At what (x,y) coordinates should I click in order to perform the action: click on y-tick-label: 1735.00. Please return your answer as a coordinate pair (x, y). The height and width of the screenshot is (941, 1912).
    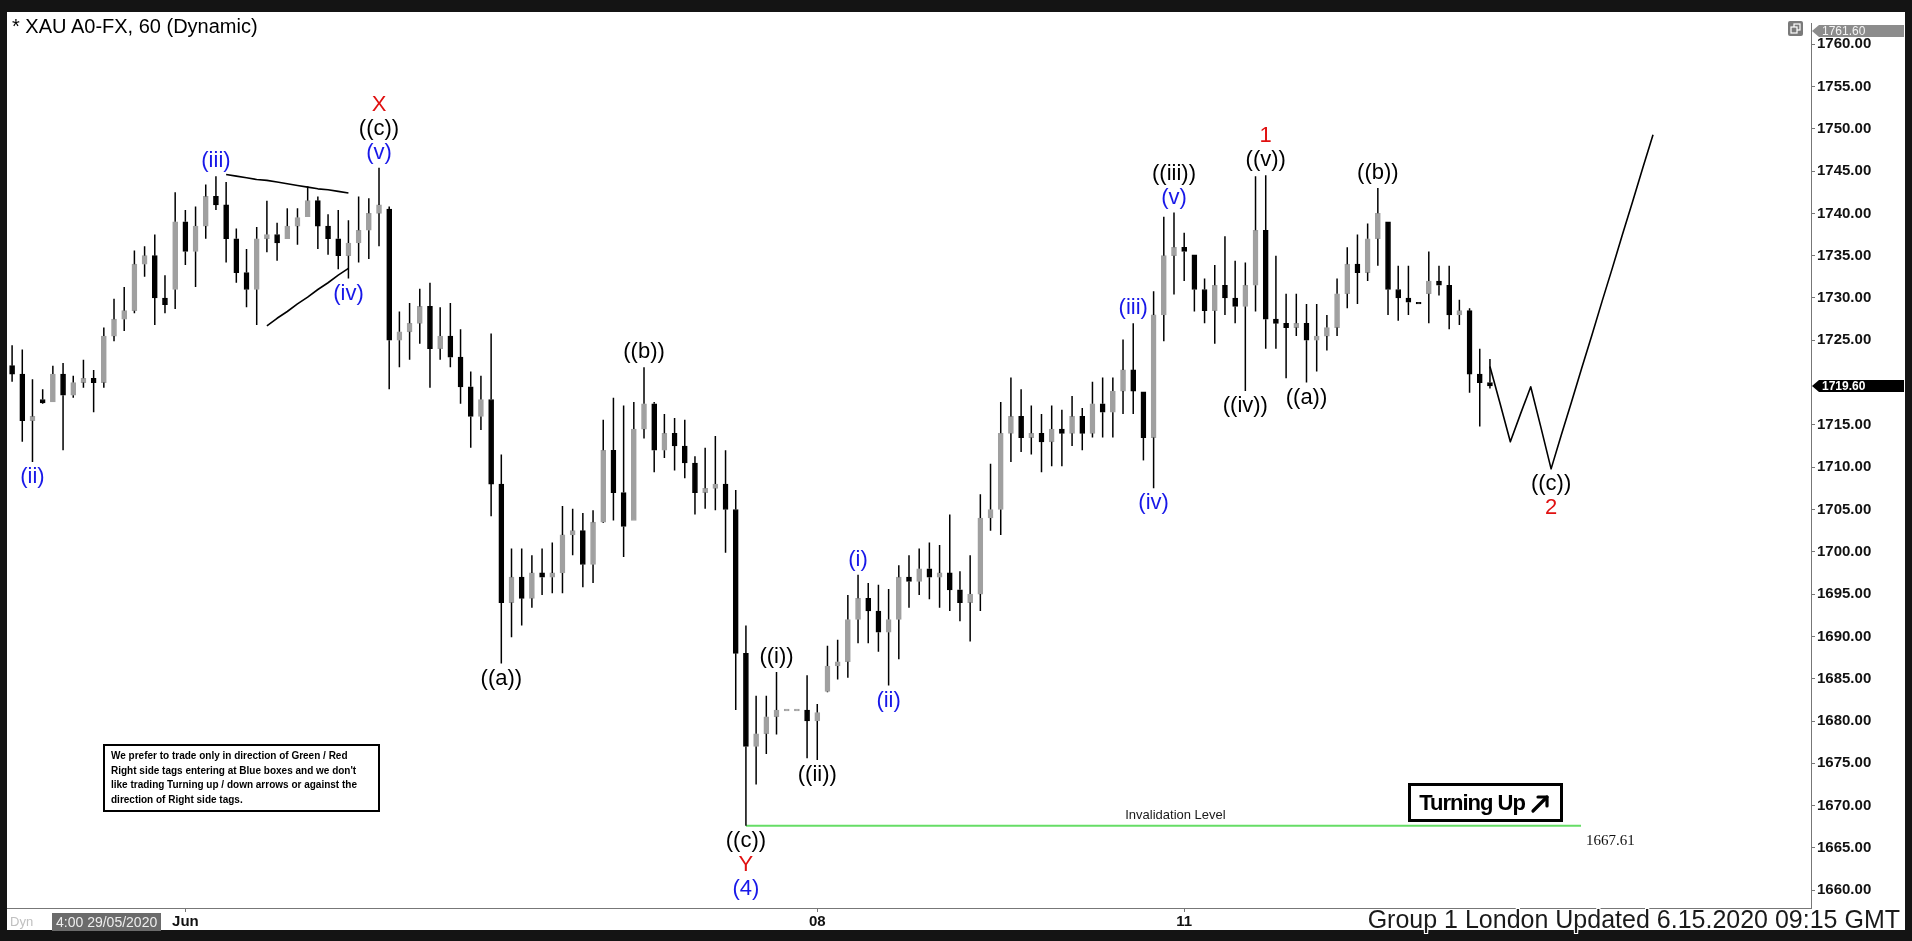
    Looking at the image, I should click on (1844, 254).